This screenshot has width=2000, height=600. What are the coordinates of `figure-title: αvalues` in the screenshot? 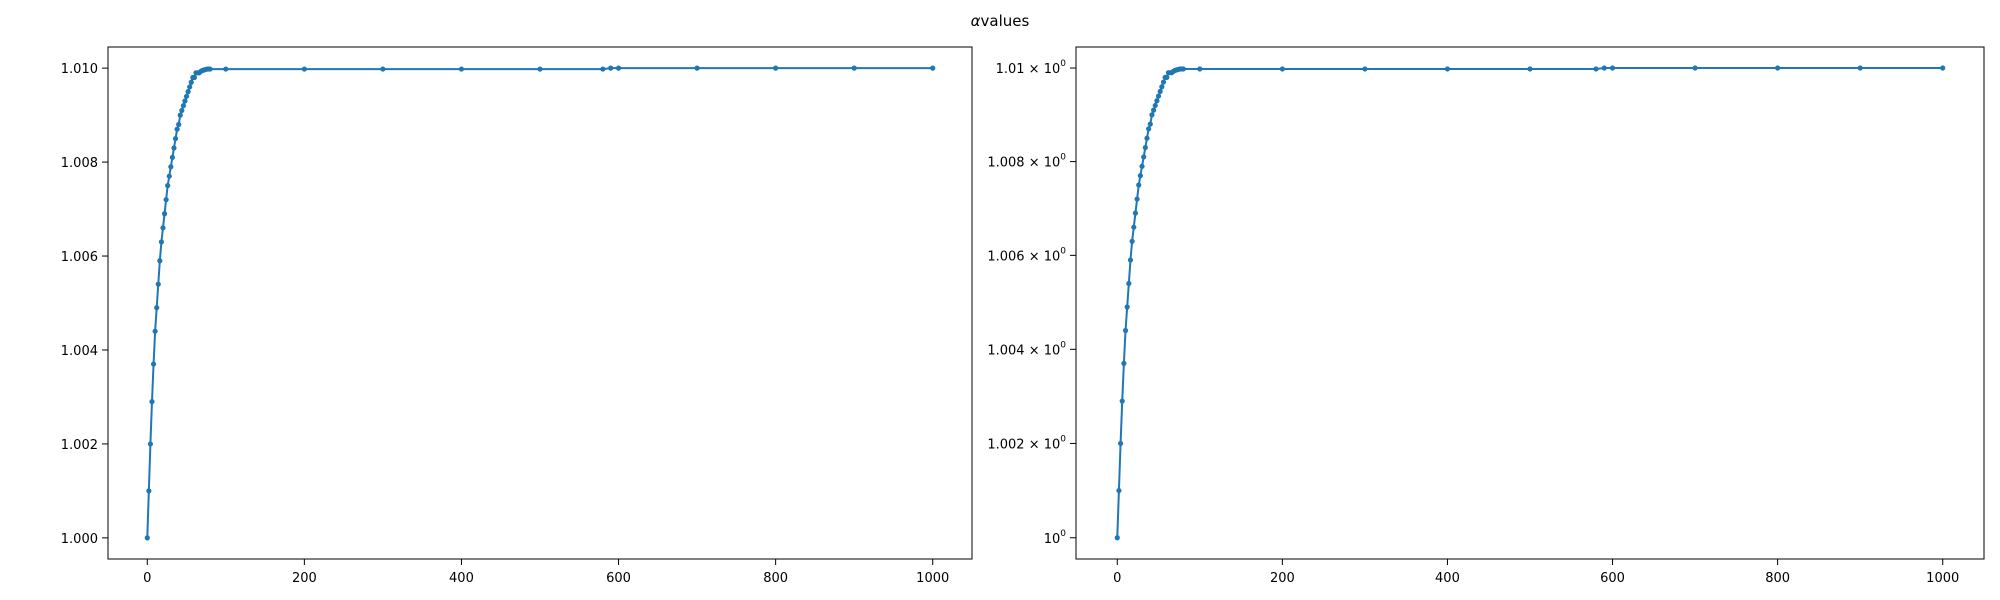 It's located at (1000, 21).